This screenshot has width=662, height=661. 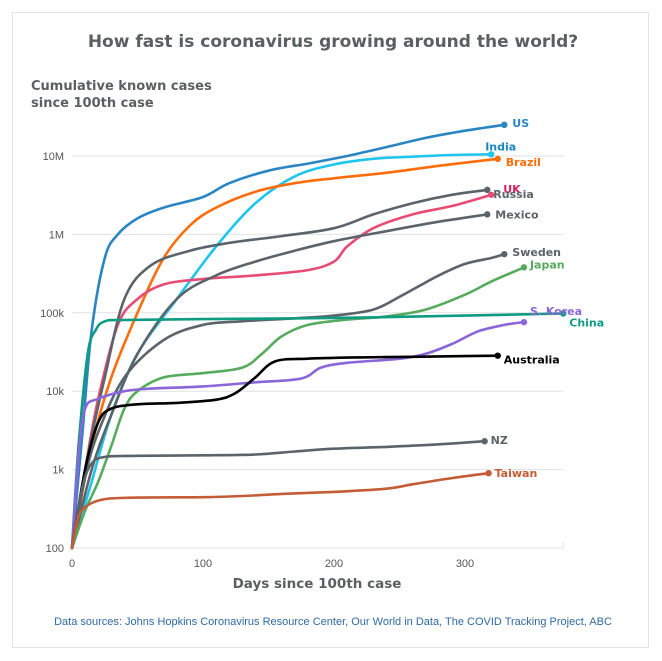 What do you see at coordinates (465, 564) in the screenshot?
I see `x-tick-label: 300` at bounding box center [465, 564].